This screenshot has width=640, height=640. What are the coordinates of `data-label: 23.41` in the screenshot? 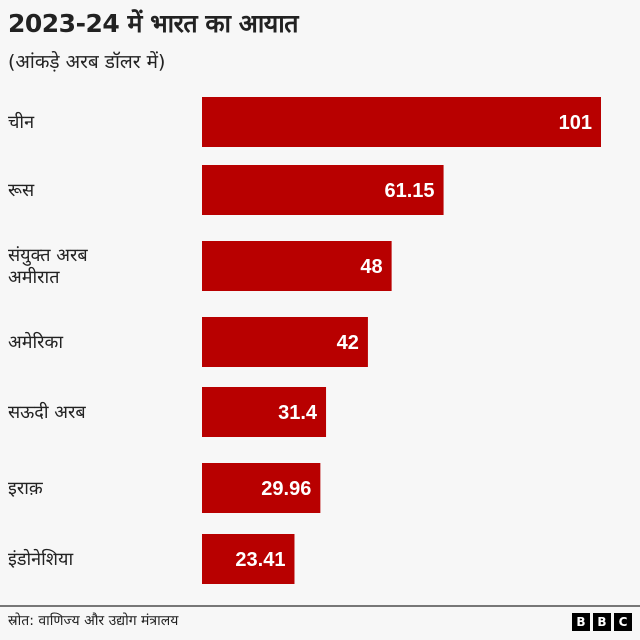 It's located at (260, 560).